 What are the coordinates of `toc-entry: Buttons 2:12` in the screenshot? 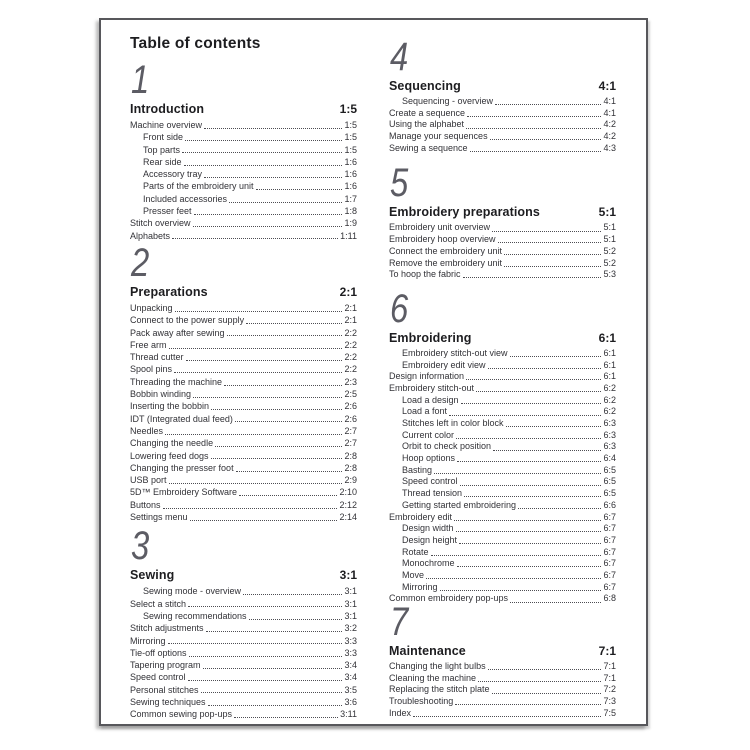 It's located at (243, 505).